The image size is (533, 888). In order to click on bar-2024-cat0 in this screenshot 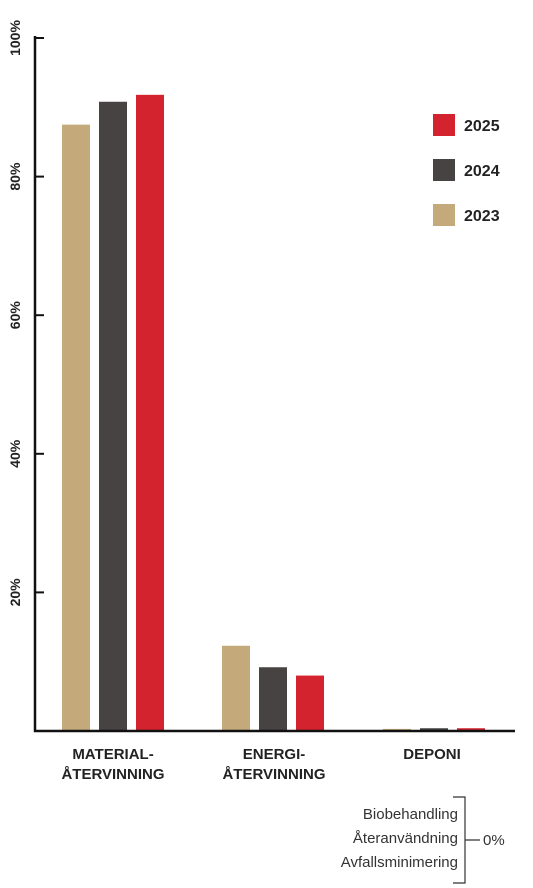, I will do `click(113, 416)`.